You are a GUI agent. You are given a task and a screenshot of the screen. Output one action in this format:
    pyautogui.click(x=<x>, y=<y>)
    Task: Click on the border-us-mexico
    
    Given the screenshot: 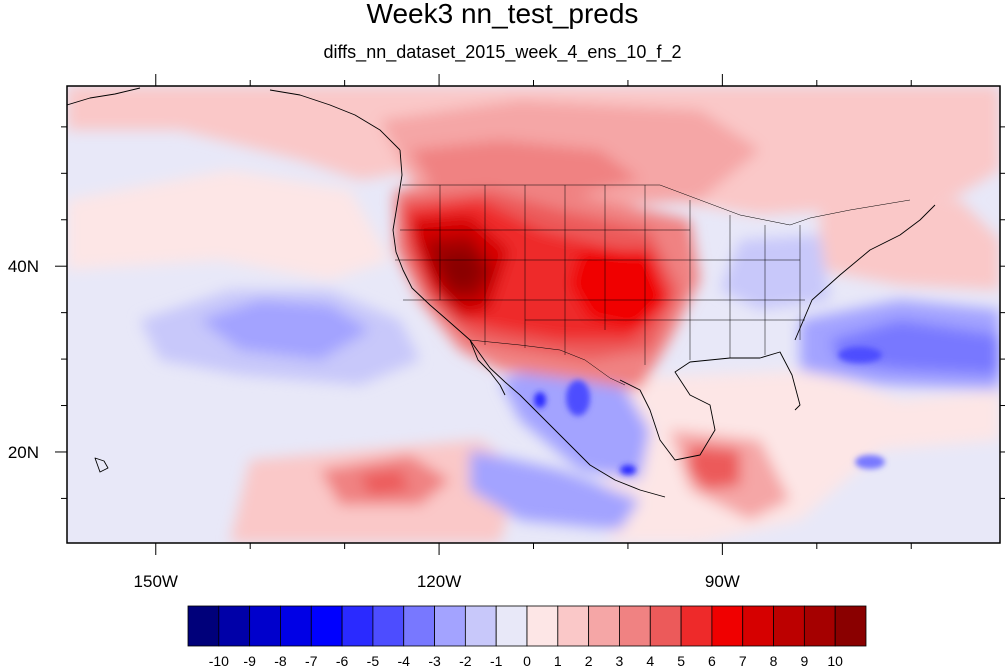 What is the action you would take?
    pyautogui.click(x=547, y=362)
    